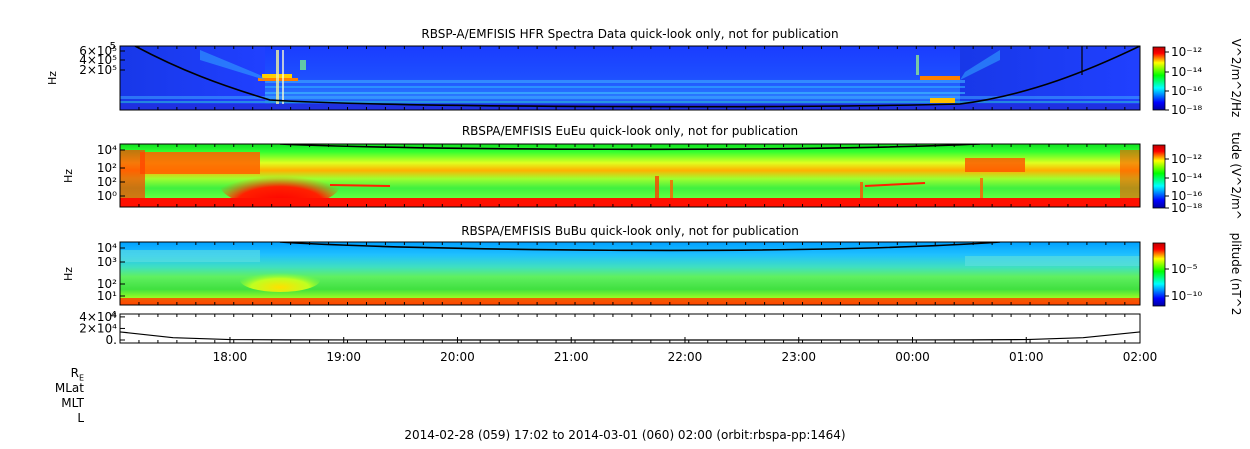 This screenshot has width=1250, height=449. Describe the element at coordinates (685, 357) in the screenshot. I see `xtick-label: 22:00` at that location.